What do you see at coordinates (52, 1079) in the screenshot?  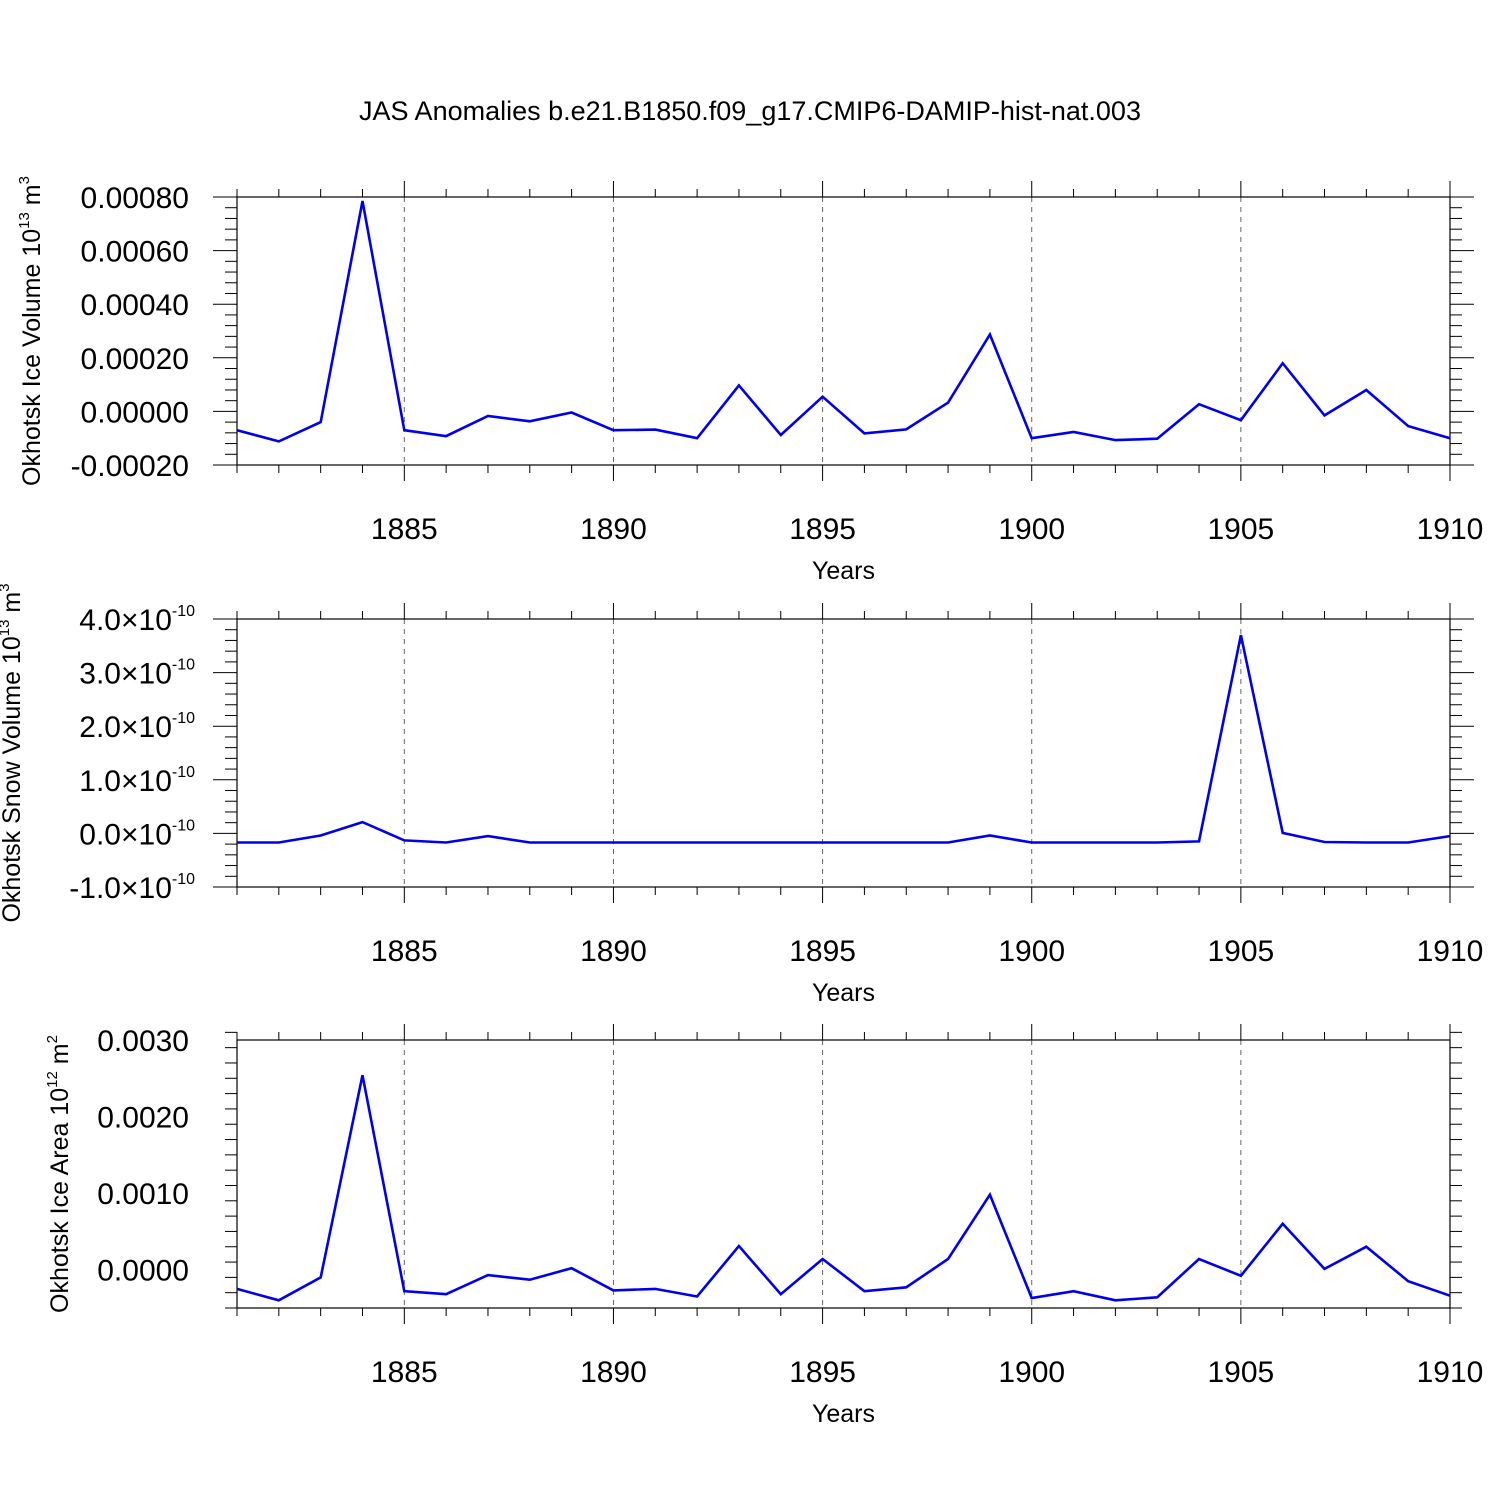 I see `y-label-exponent: 12` at bounding box center [52, 1079].